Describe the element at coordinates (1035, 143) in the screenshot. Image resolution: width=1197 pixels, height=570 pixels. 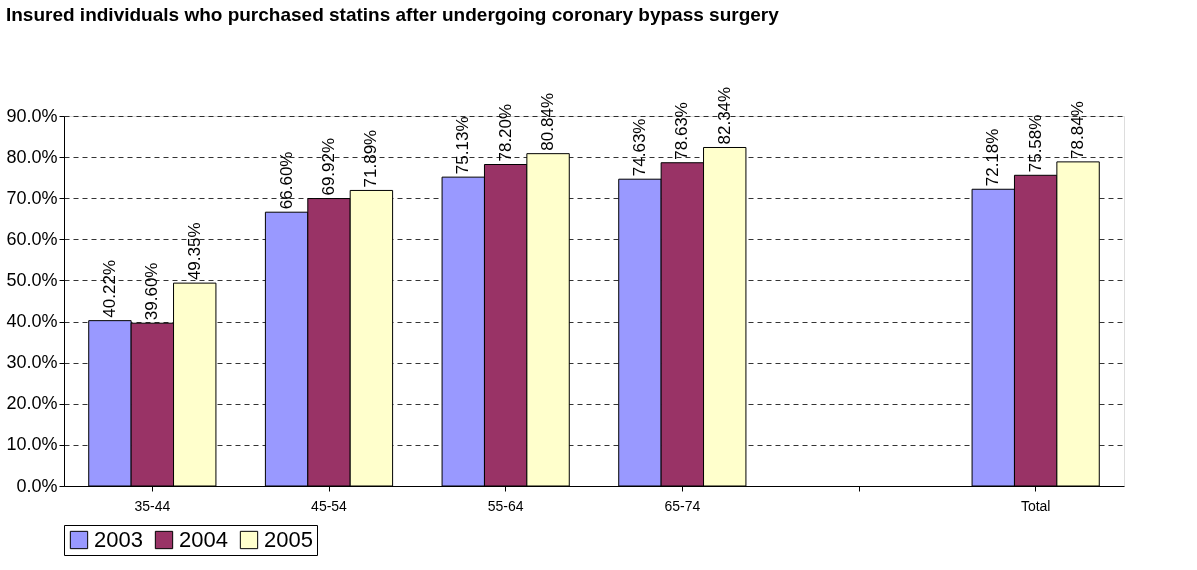
I see `data-label: 75.58%` at that location.